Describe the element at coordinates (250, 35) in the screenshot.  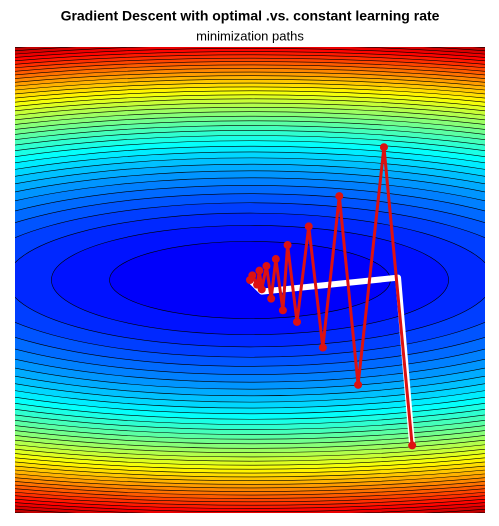
I see `chart-subtitle: minimization paths` at that location.